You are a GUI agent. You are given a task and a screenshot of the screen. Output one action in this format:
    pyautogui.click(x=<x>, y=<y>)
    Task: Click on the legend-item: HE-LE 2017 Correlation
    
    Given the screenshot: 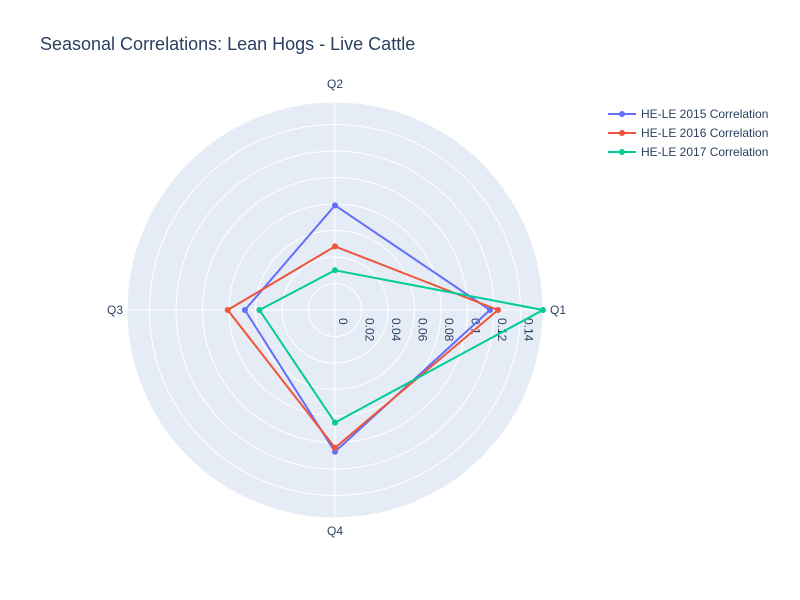 What is the action you would take?
    pyautogui.click(x=688, y=152)
    